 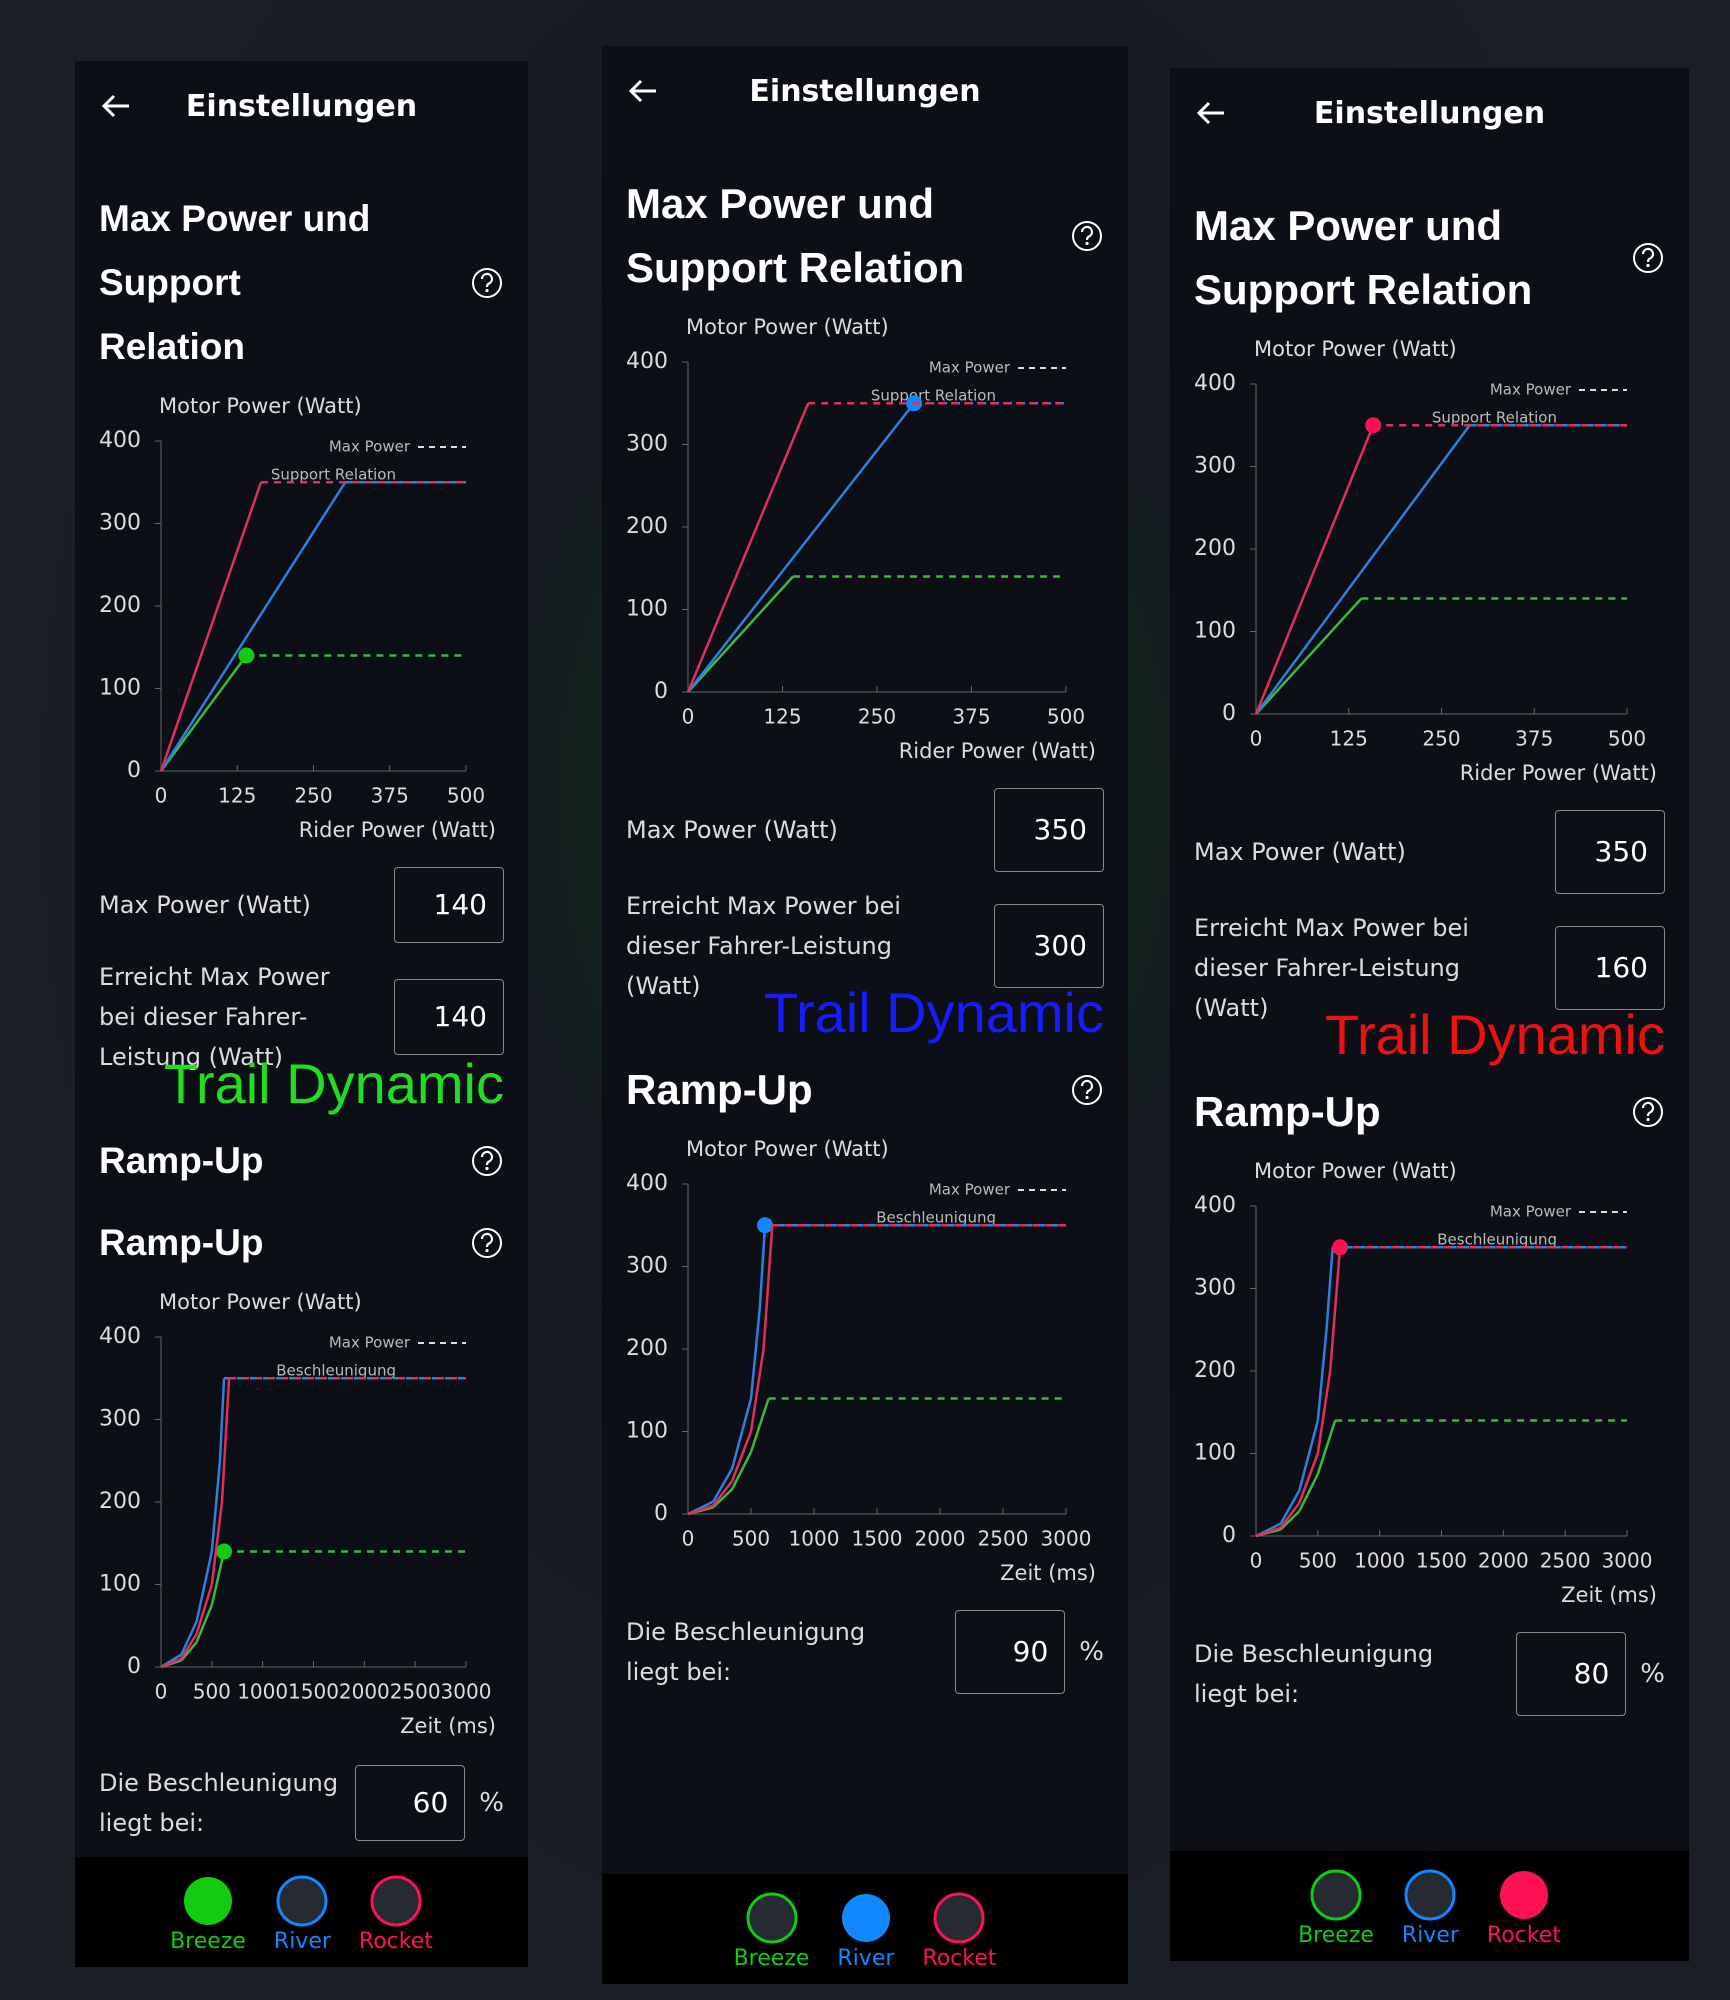 I want to click on x-tick-label: 250, so click(x=313, y=796).